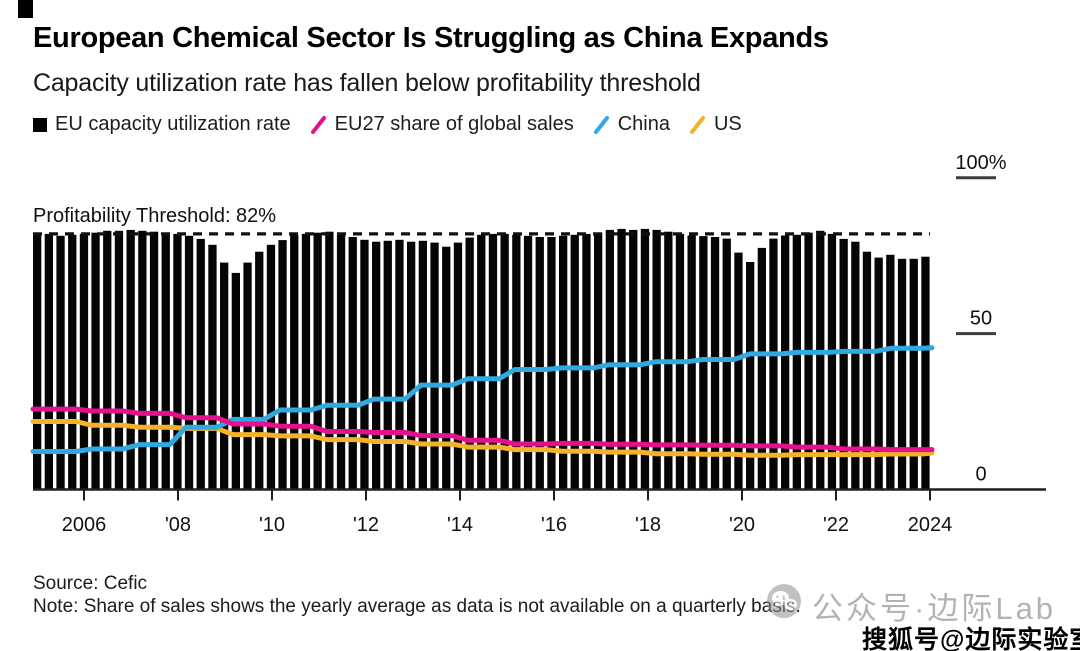 The width and height of the screenshot is (1080, 651). I want to click on x-axis-label: '16, so click(554, 525).